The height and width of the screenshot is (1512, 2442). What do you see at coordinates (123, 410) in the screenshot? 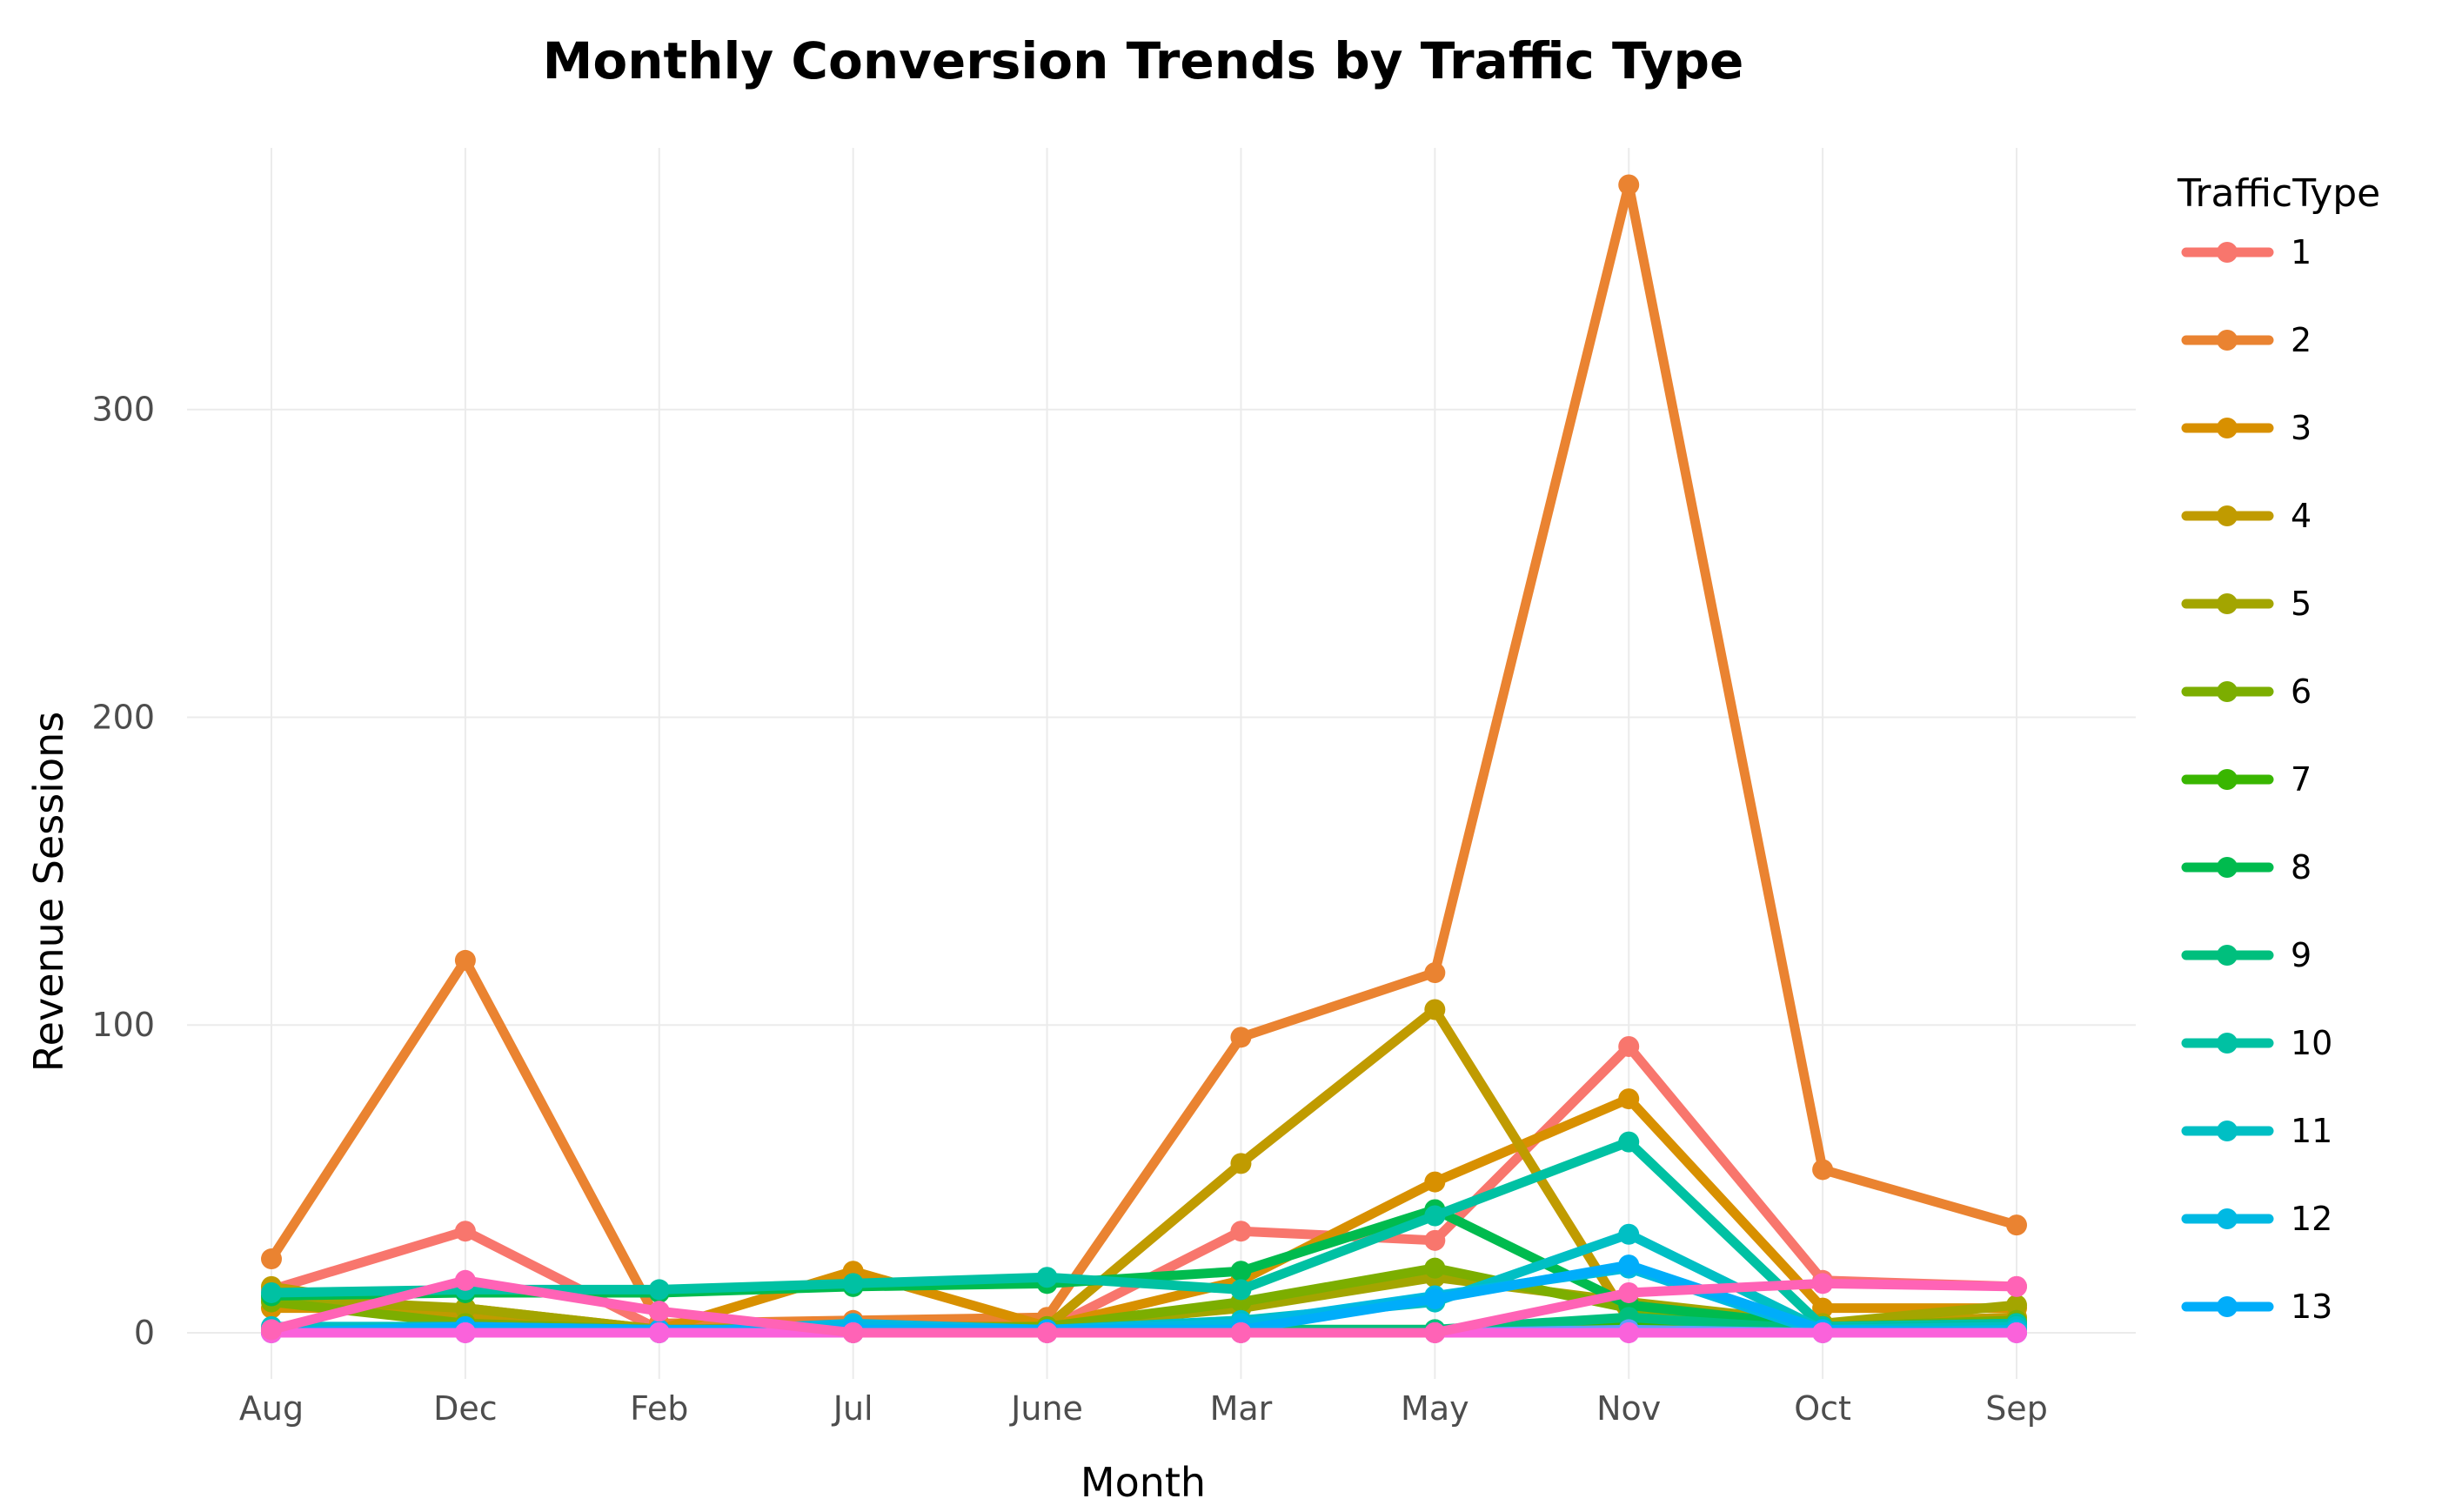
I see `y-tick-label: 300` at bounding box center [123, 410].